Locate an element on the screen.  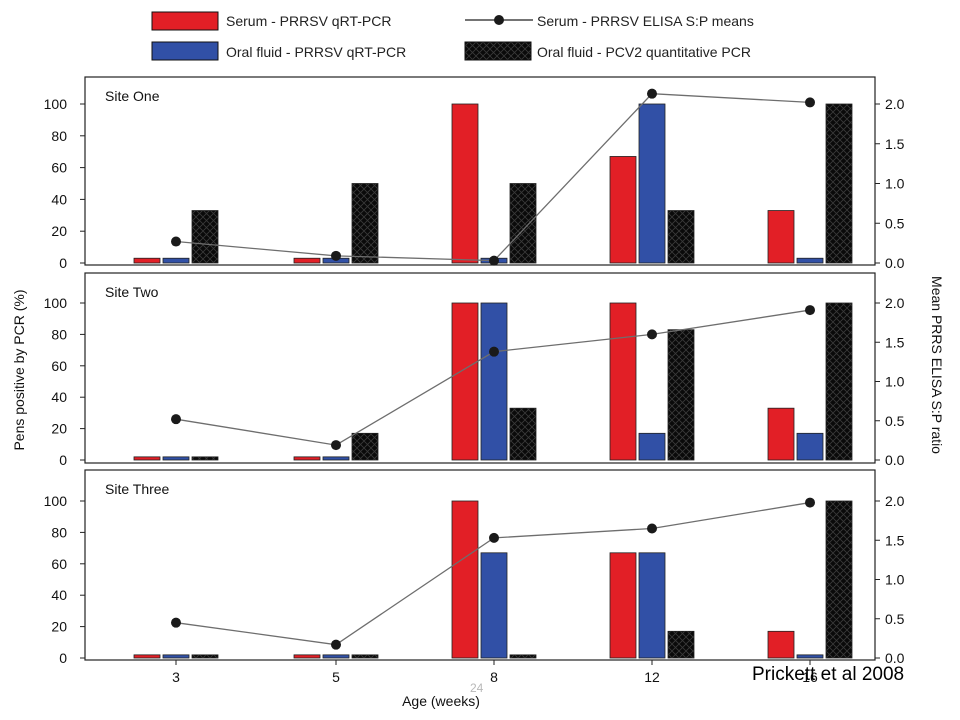
legend-label: Oral fluid - PCV2 quantitative PCR is located at coordinates (644, 52).